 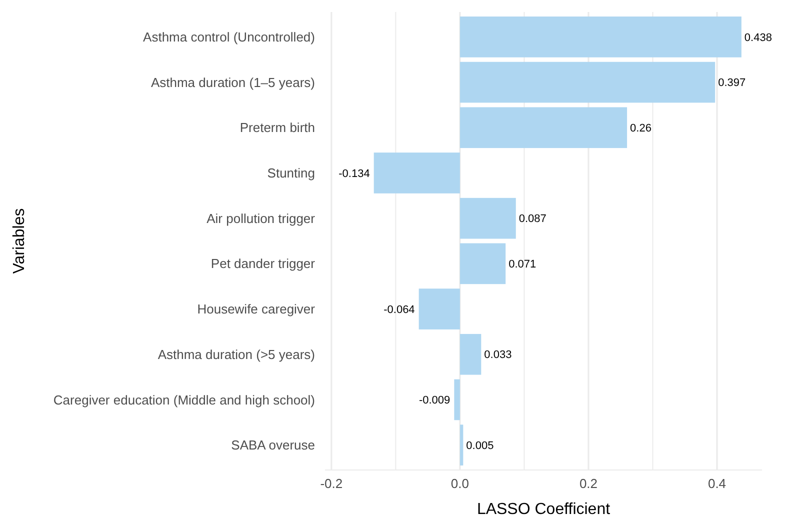 I want to click on data-label: -0.064, so click(x=399, y=310).